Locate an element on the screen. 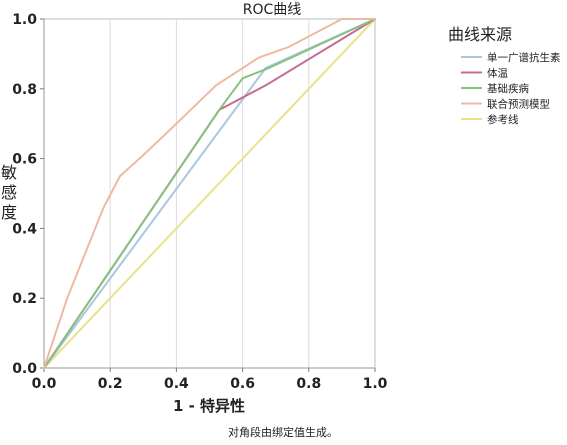 This screenshot has height=445, width=567. legend-label-0: 单一广谱抗生素 is located at coordinates (524, 57).